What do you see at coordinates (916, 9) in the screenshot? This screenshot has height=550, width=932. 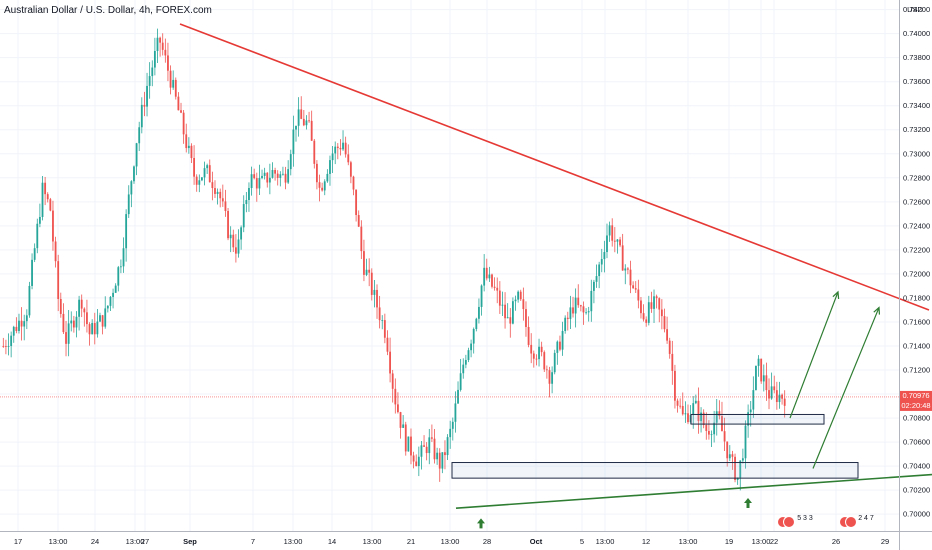 I see `price-tick-label: 0.74200` at bounding box center [916, 9].